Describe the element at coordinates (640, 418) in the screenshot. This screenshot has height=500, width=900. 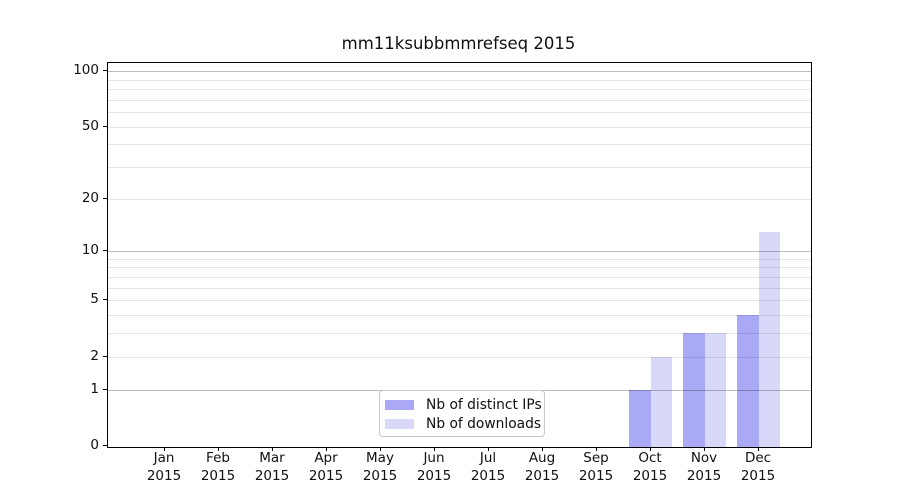
I see `bar-distinct-ips-oct` at that location.